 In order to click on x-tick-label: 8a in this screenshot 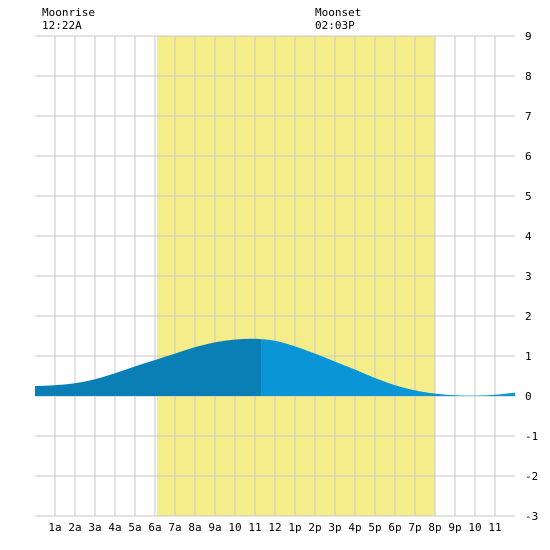, I will do `click(194, 527)`.